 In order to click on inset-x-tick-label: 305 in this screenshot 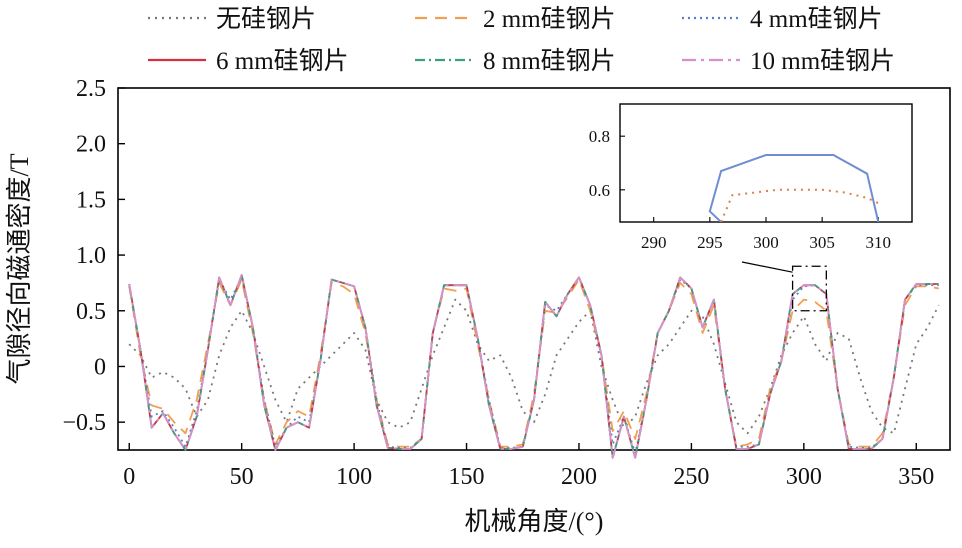, I will do `click(822, 242)`.